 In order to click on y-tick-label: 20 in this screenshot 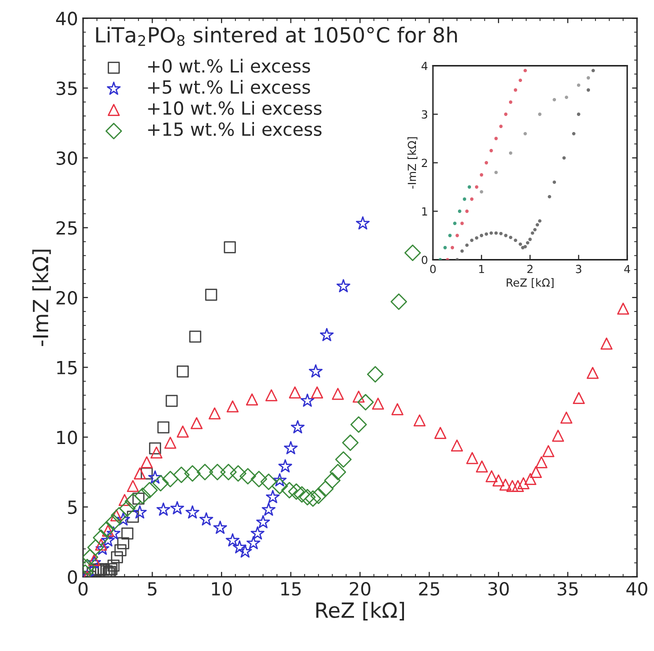, I will do `click(66, 297)`.